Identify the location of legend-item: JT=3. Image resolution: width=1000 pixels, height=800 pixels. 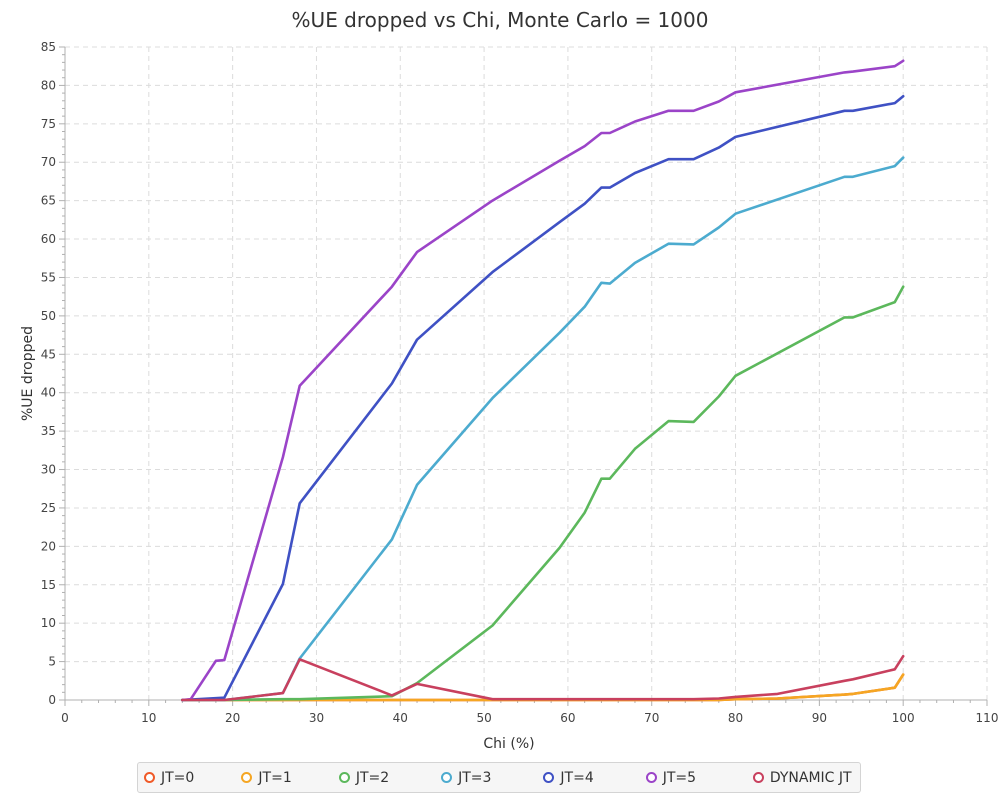
(492, 778).